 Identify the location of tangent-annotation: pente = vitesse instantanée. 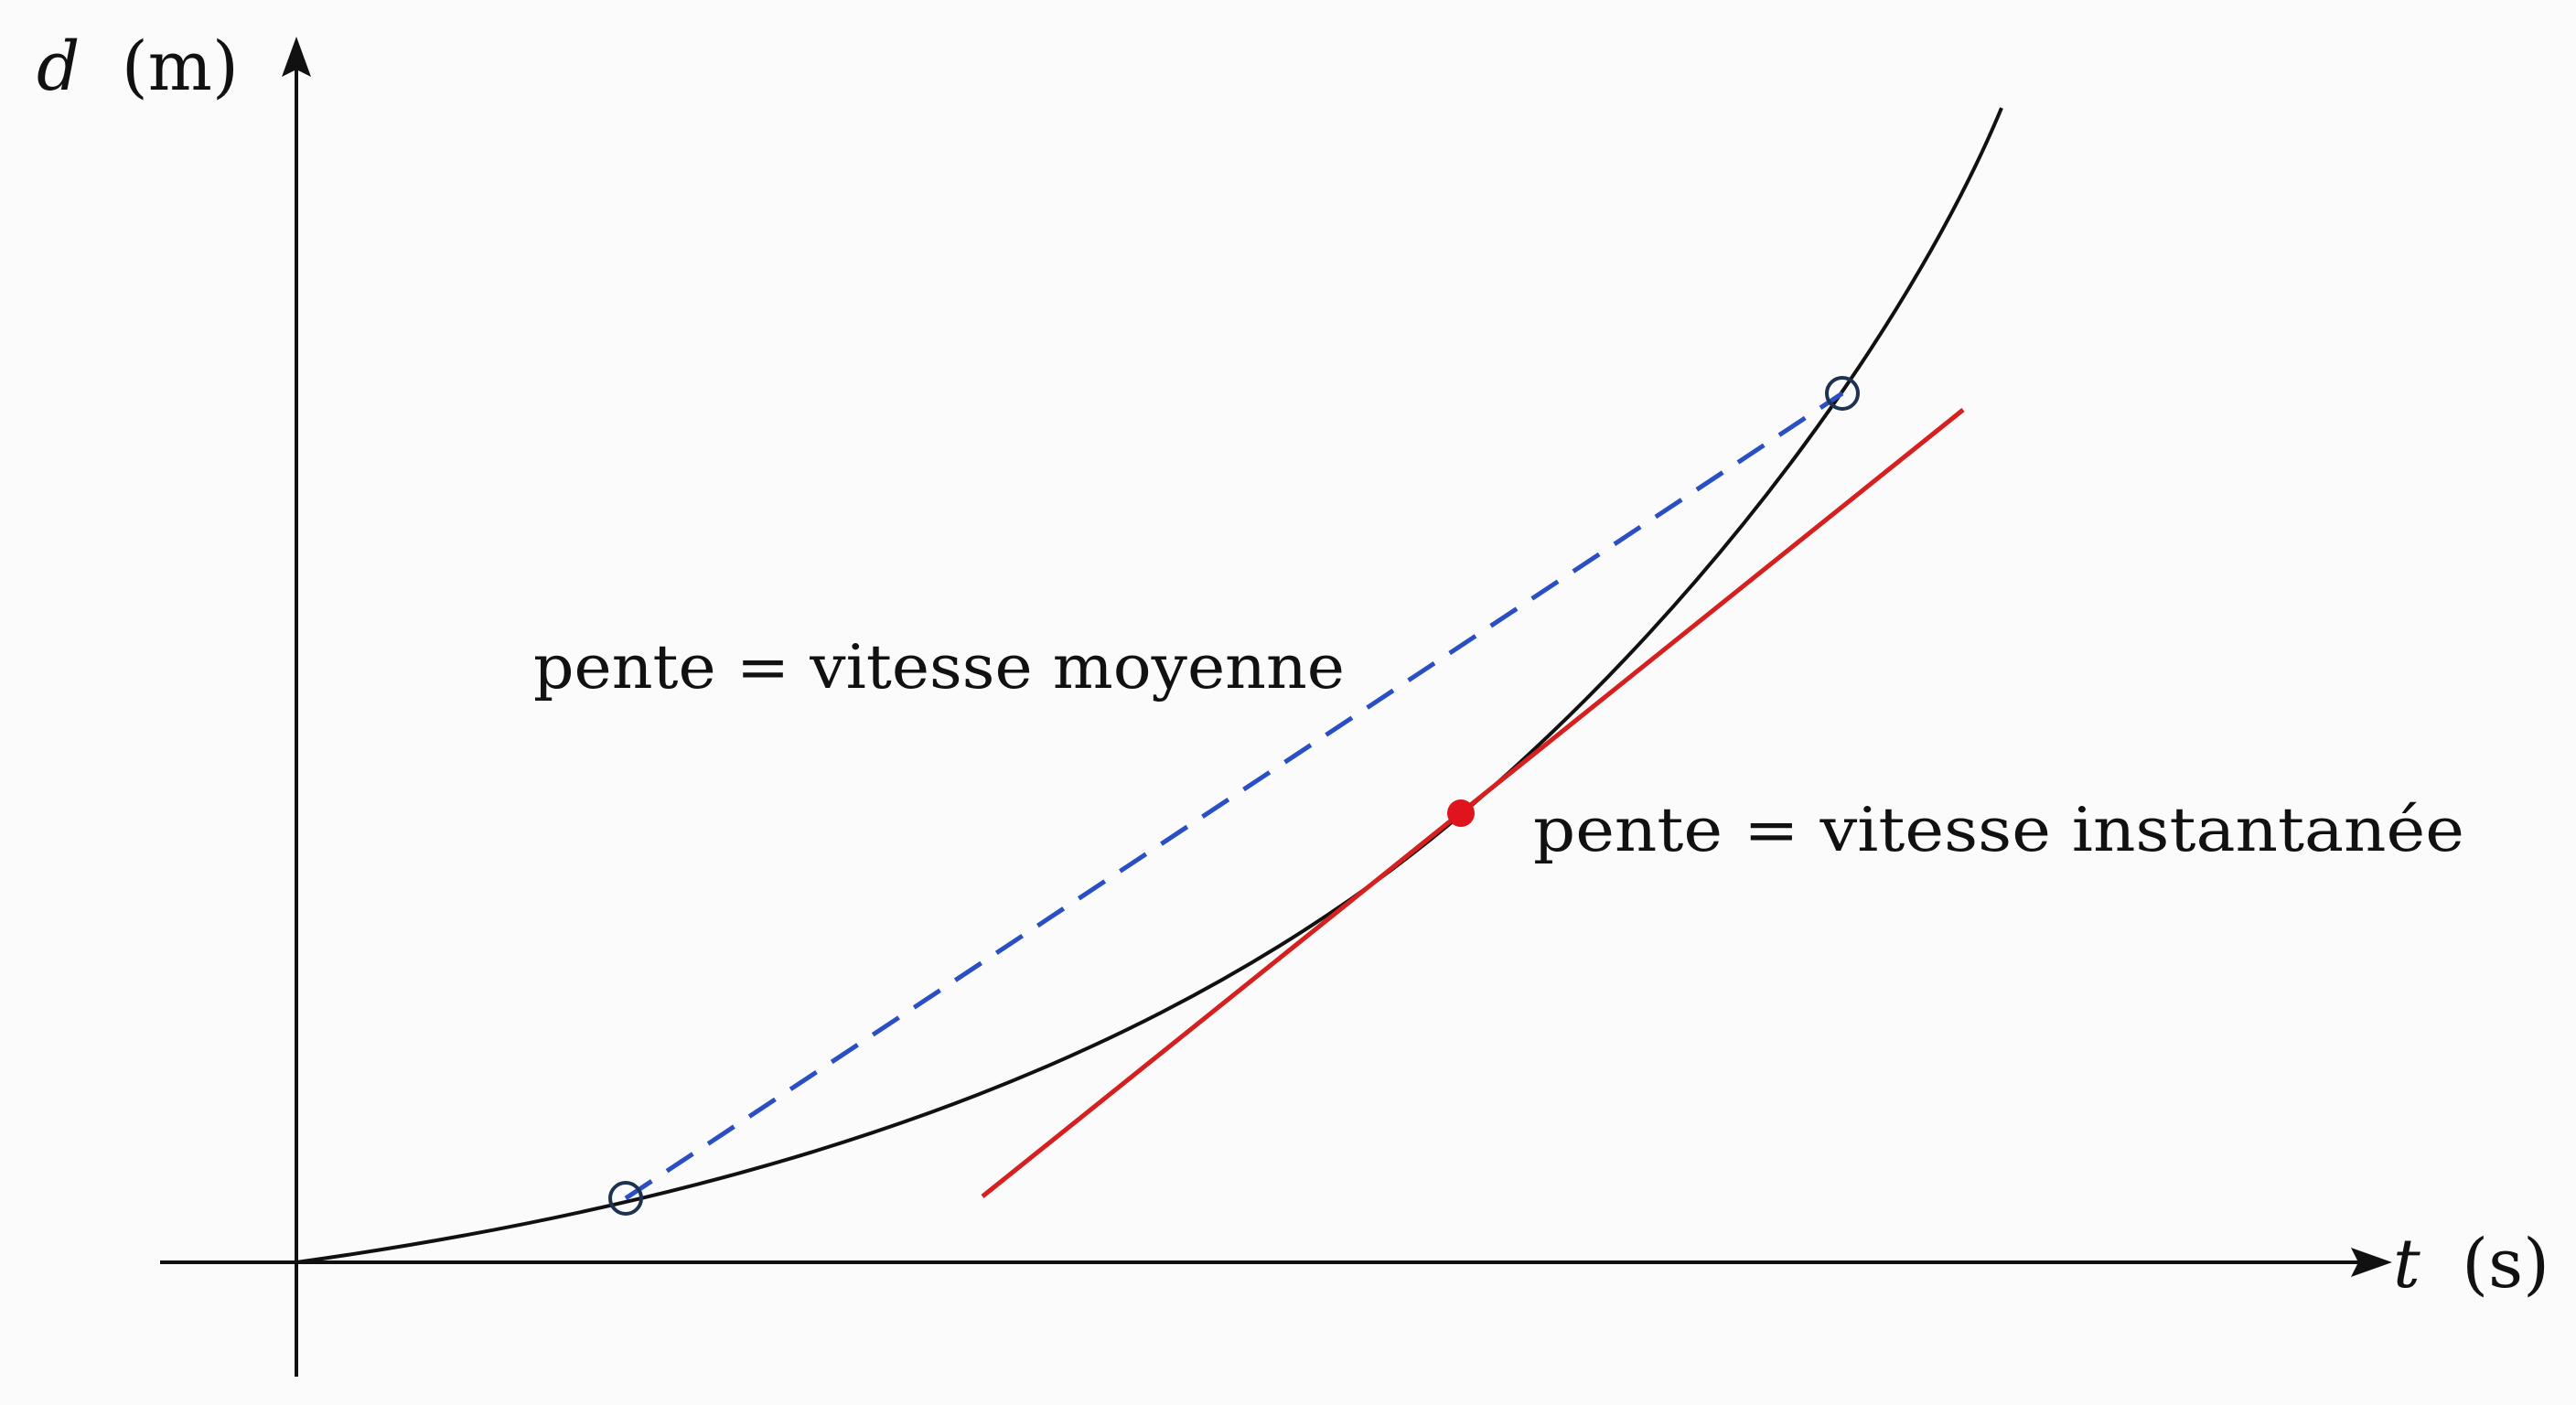
(1998, 830).